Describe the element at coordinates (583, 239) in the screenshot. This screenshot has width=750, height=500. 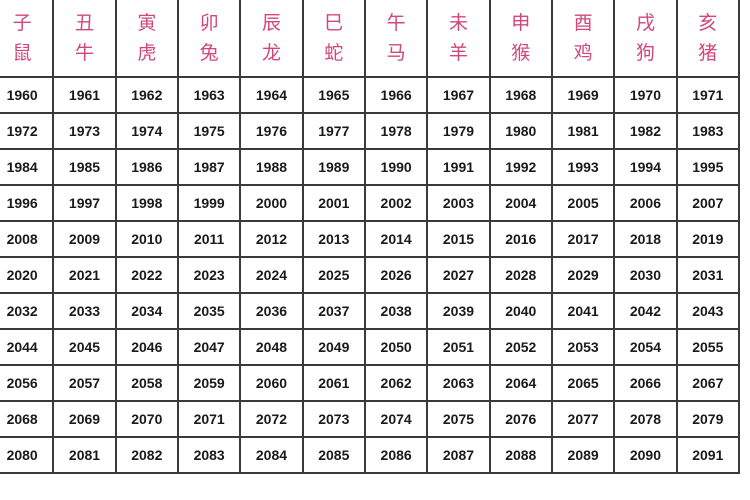
I see `year-cell: 2017` at that location.